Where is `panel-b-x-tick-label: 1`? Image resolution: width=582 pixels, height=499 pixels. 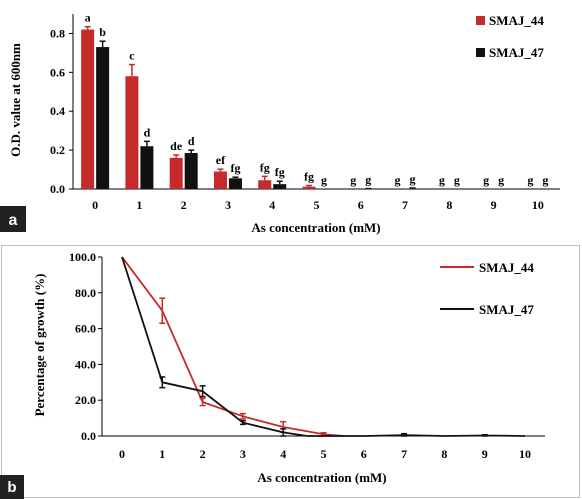
panel-b-x-tick-label: 1 is located at coordinates (162, 454).